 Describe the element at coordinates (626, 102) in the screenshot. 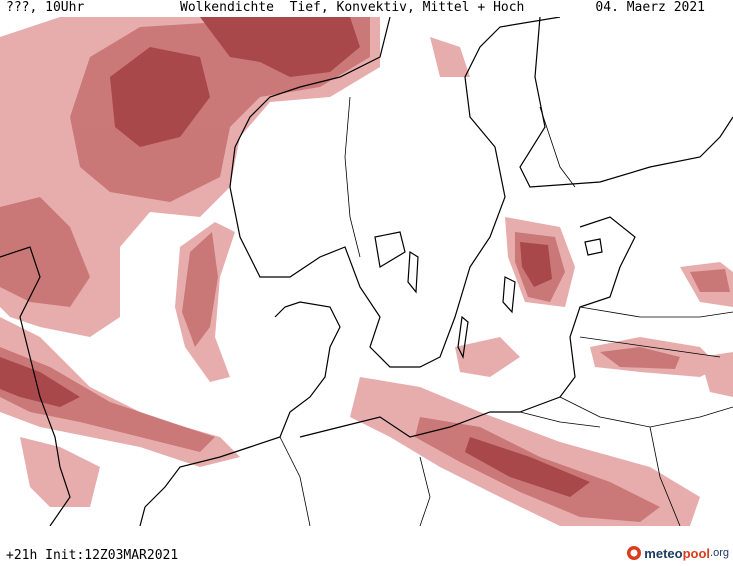

I see `finland-coastline` at that location.